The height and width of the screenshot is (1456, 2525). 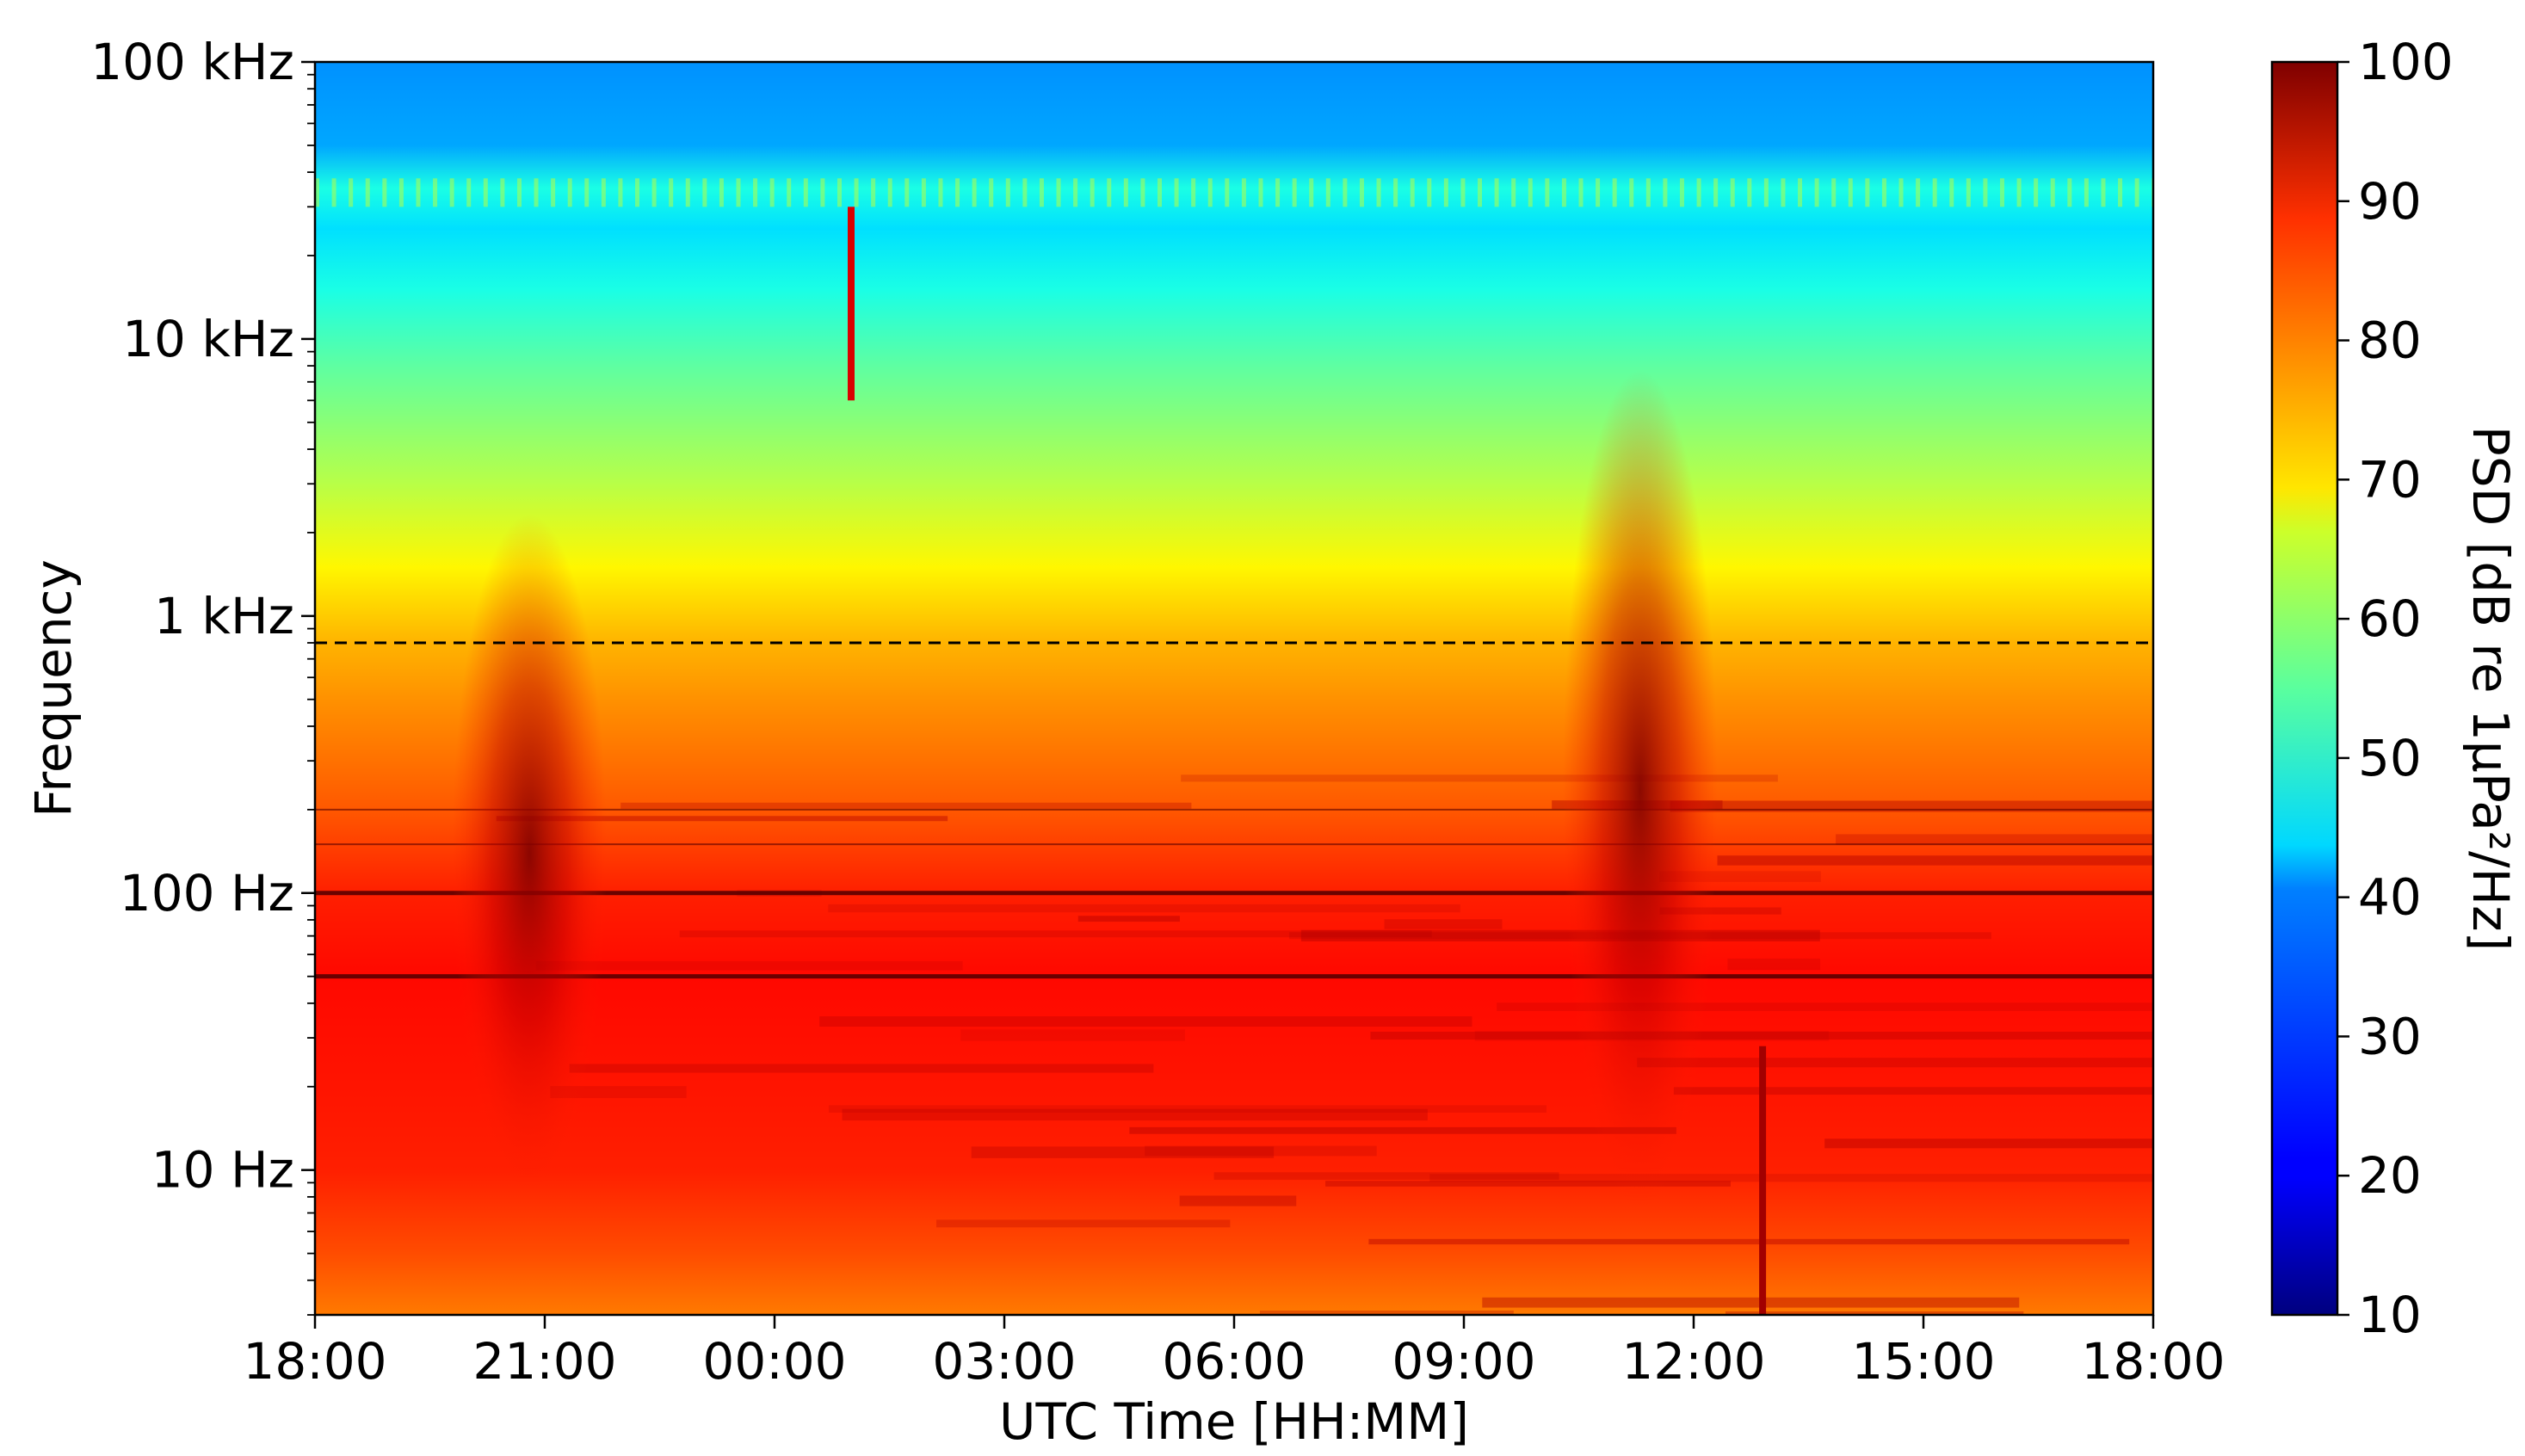 I want to click on x-tick-label: 15:00, so click(x=1923, y=1361).